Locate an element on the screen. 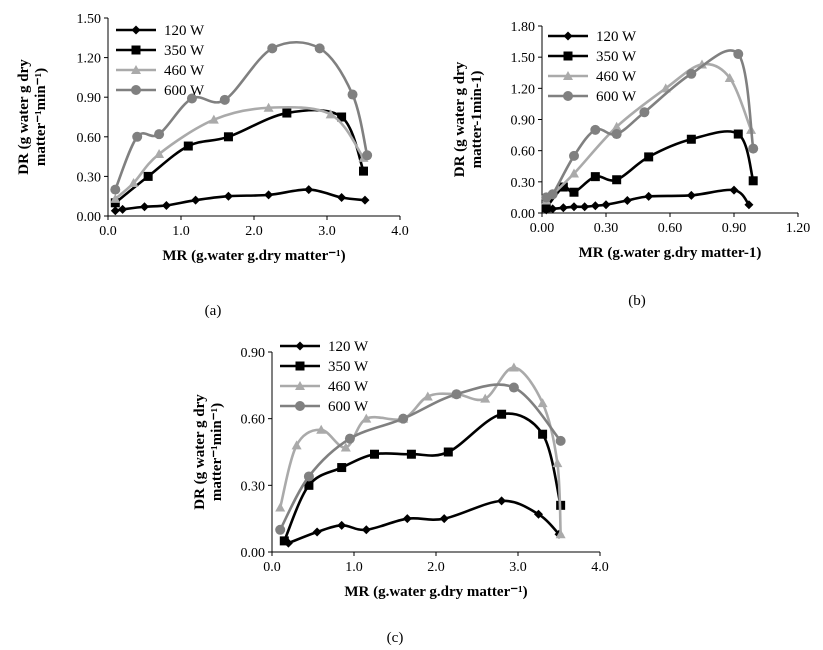 The height and width of the screenshot is (650, 823). x-axis-title: MR (g.water g.dry matter⁻¹) is located at coordinates (435, 592).